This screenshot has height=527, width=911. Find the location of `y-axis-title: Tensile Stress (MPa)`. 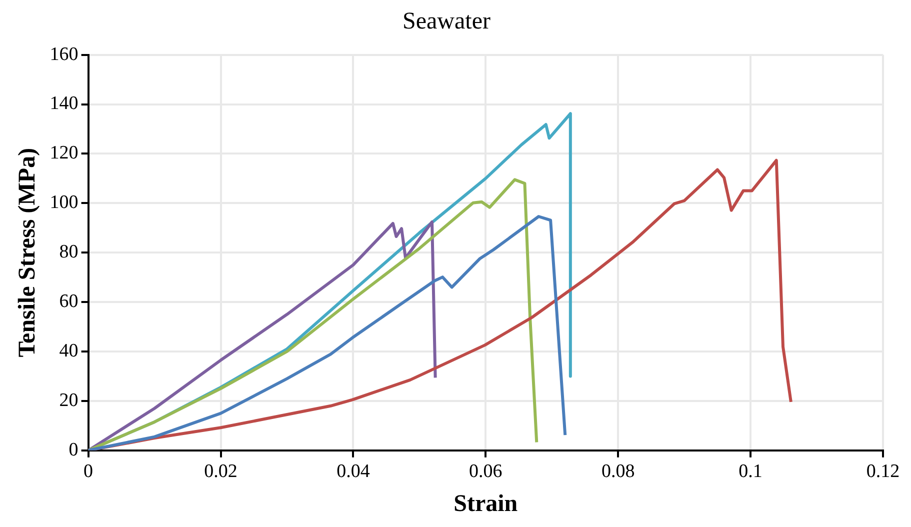

y-axis-title: Tensile Stress (MPa) is located at coordinates (27, 253).